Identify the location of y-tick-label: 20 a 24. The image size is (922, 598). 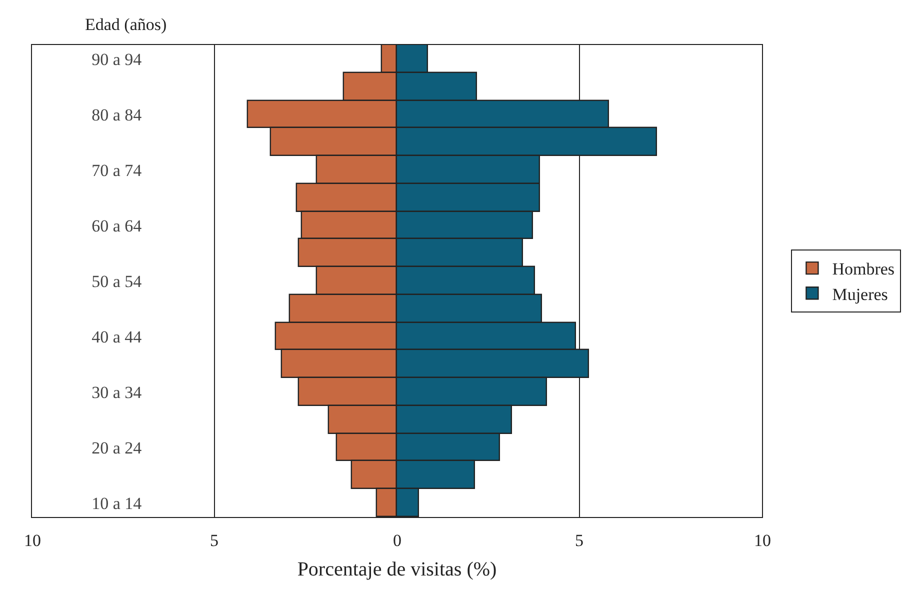
(117, 448).